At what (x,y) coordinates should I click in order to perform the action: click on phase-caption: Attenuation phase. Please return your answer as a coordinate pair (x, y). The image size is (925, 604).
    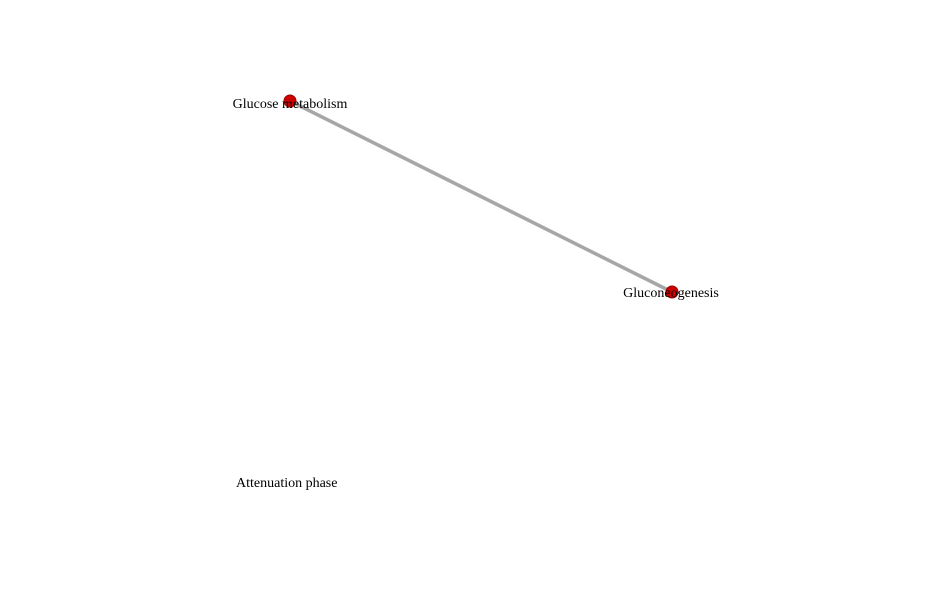
    Looking at the image, I should click on (287, 483).